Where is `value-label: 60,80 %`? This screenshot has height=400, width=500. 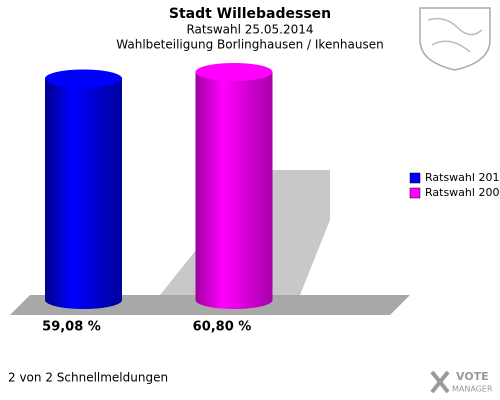 value-label: 60,80 % is located at coordinates (222, 327).